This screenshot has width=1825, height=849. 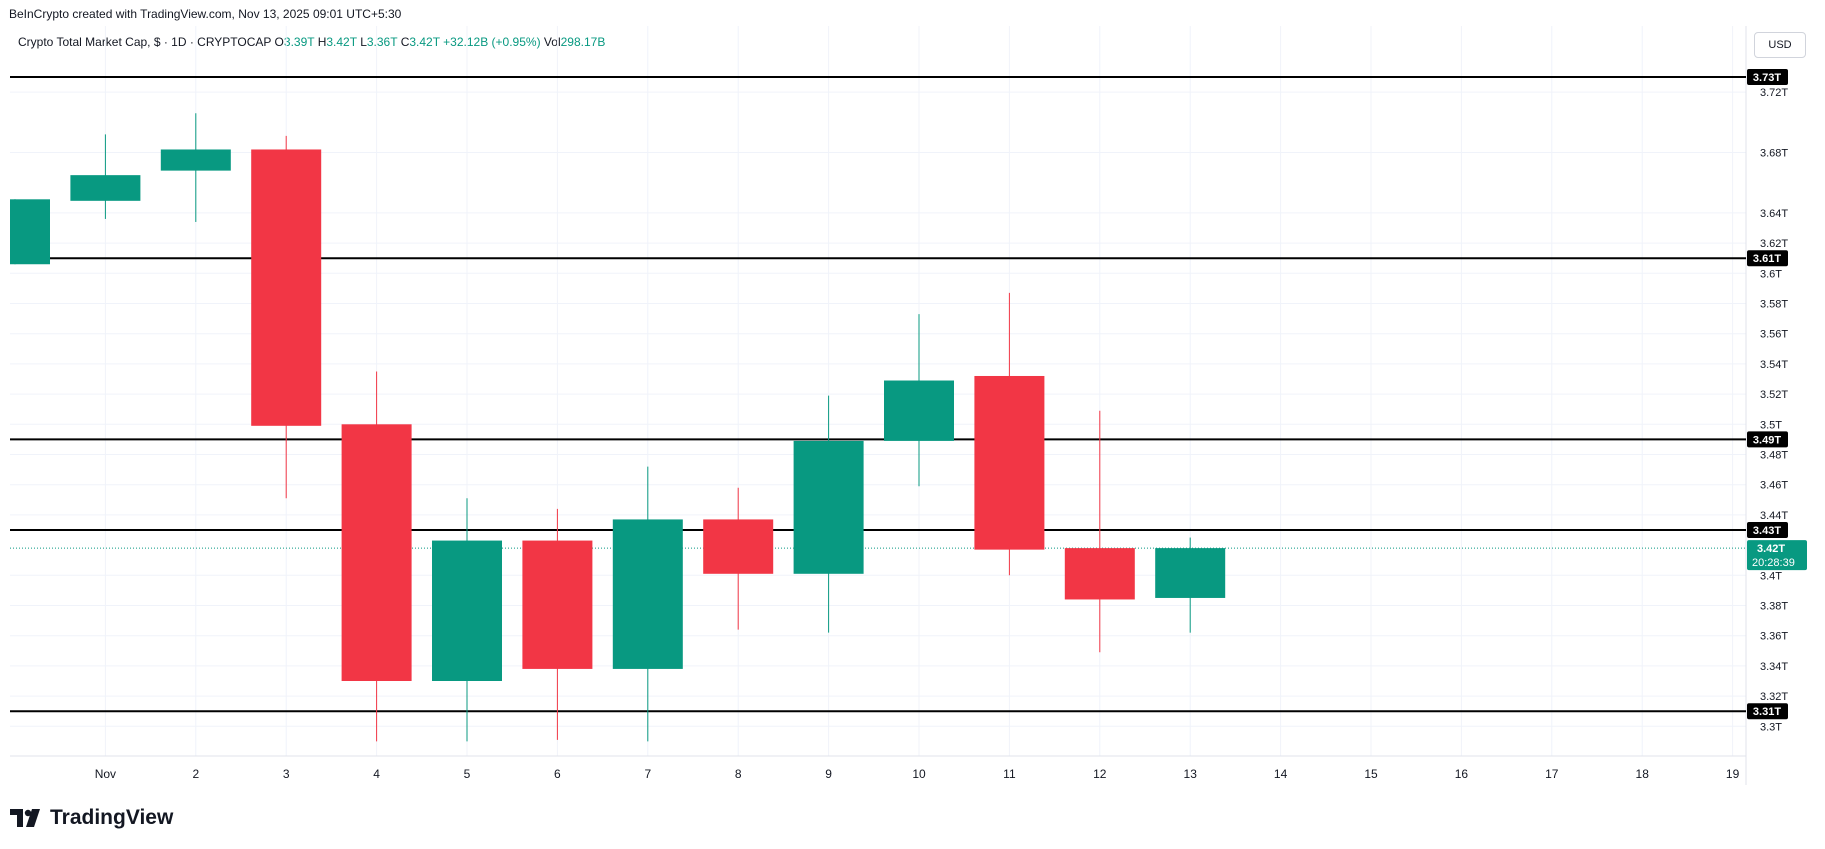 I want to click on price-tick-label: 3.68T, so click(x=1774, y=154).